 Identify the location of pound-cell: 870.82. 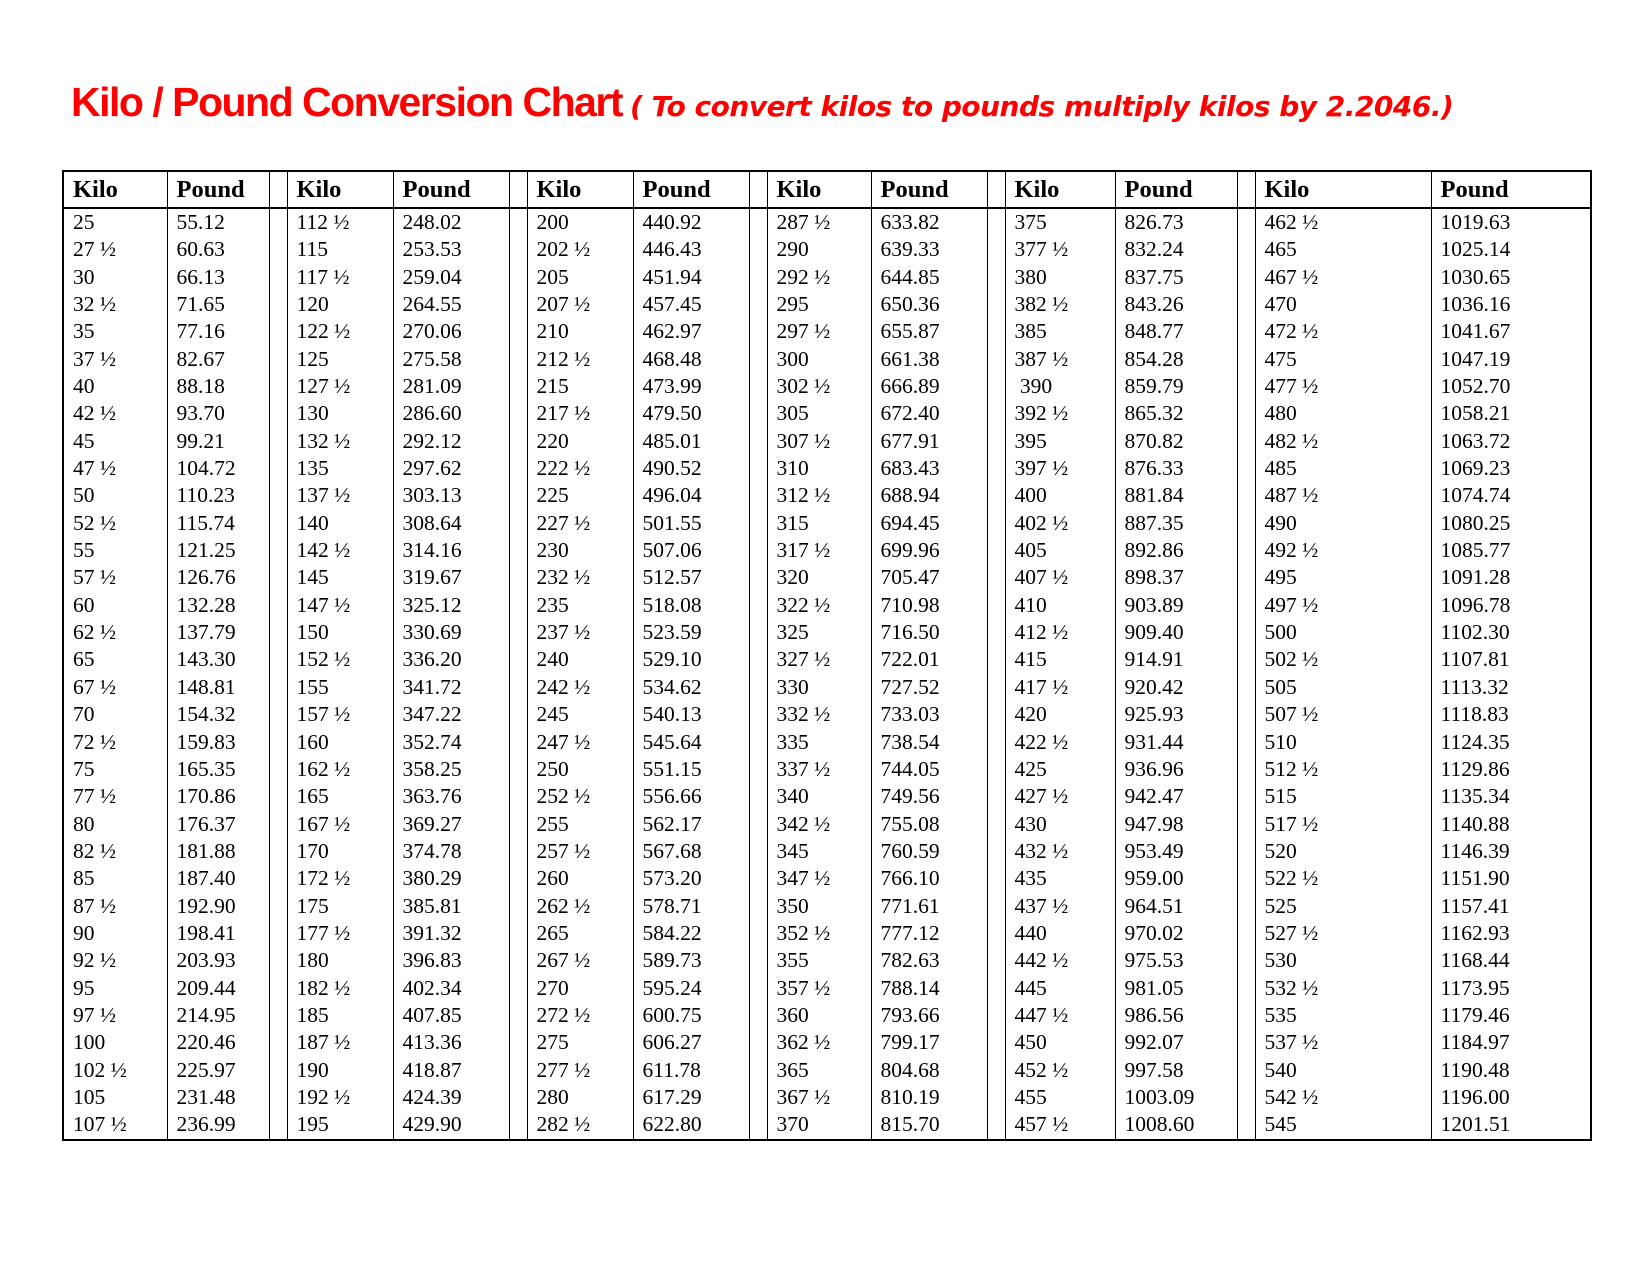
(1176, 441).